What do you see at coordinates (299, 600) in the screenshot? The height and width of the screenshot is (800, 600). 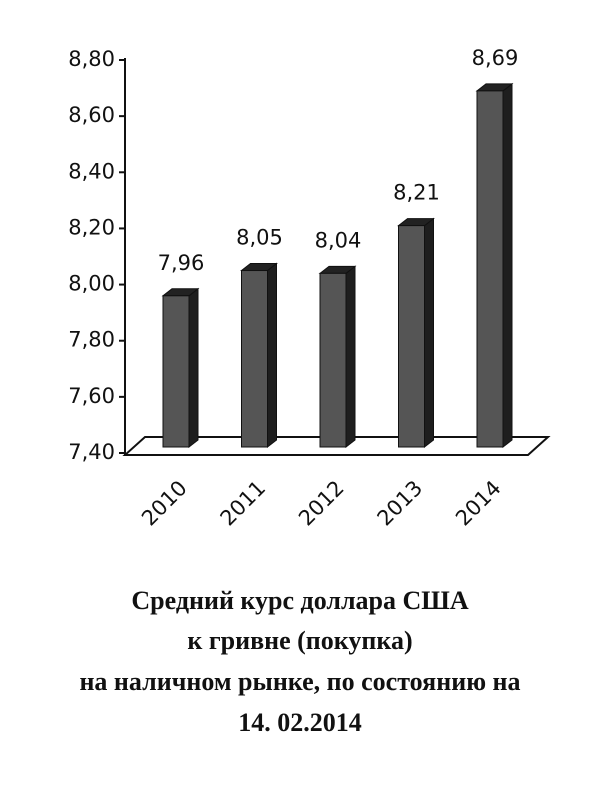 I see `title-line: Средний курс доллара США` at bounding box center [299, 600].